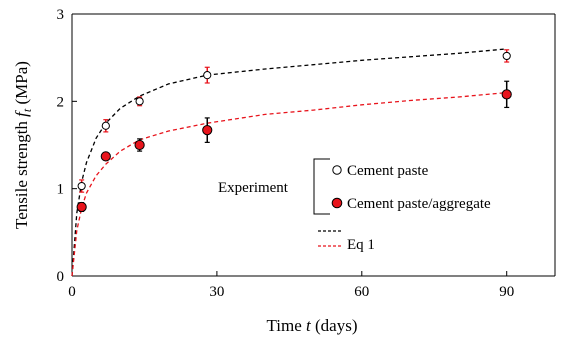  Describe the element at coordinates (253, 188) in the screenshot. I see `legend-group-label: Experiment` at that location.